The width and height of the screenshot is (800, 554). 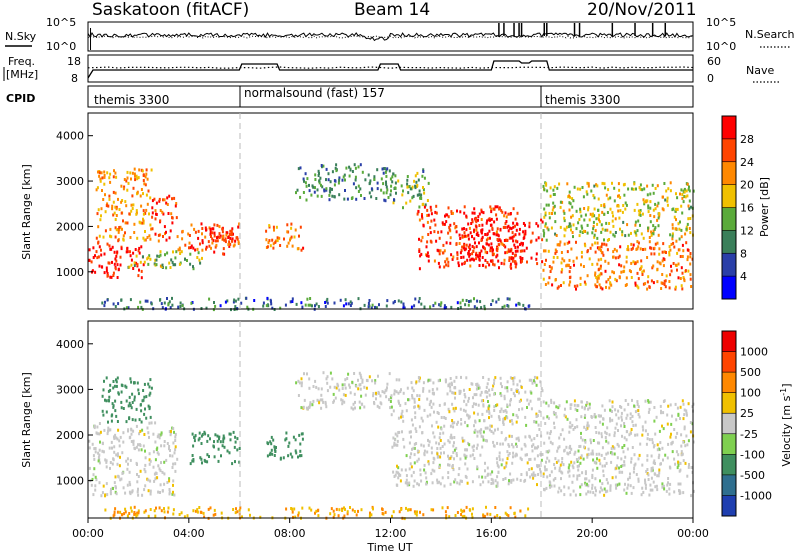 I want to click on colorbar-tick-label: -500, so click(x=752, y=475).